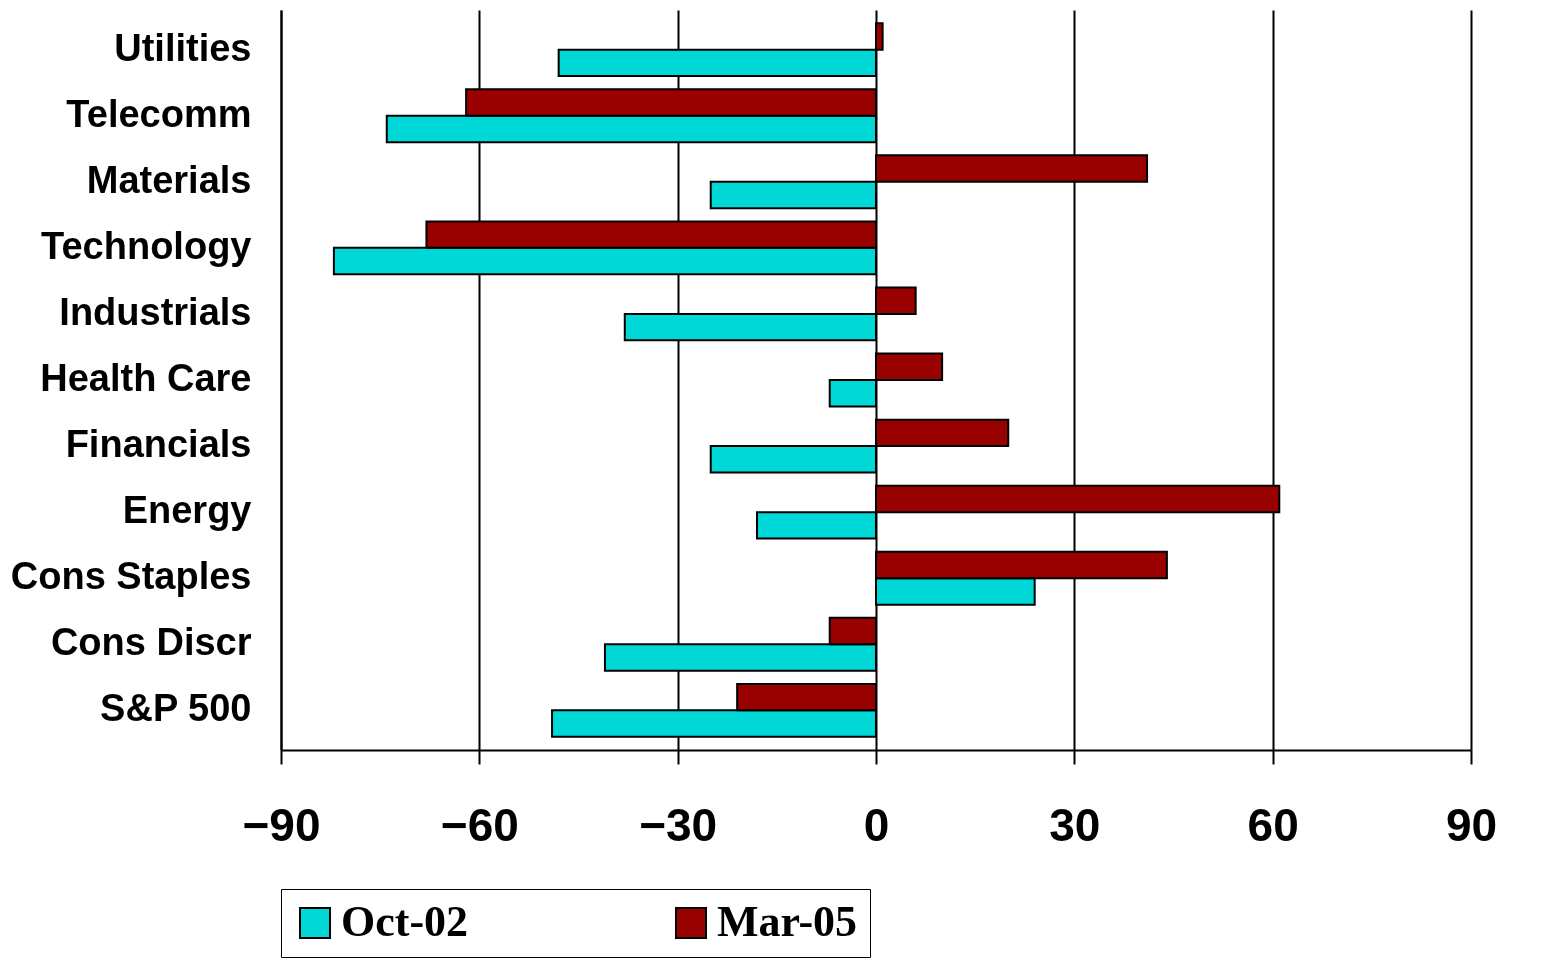 This screenshot has width=1545, height=962. I want to click on y-tick-label: Health Care, so click(146, 378).